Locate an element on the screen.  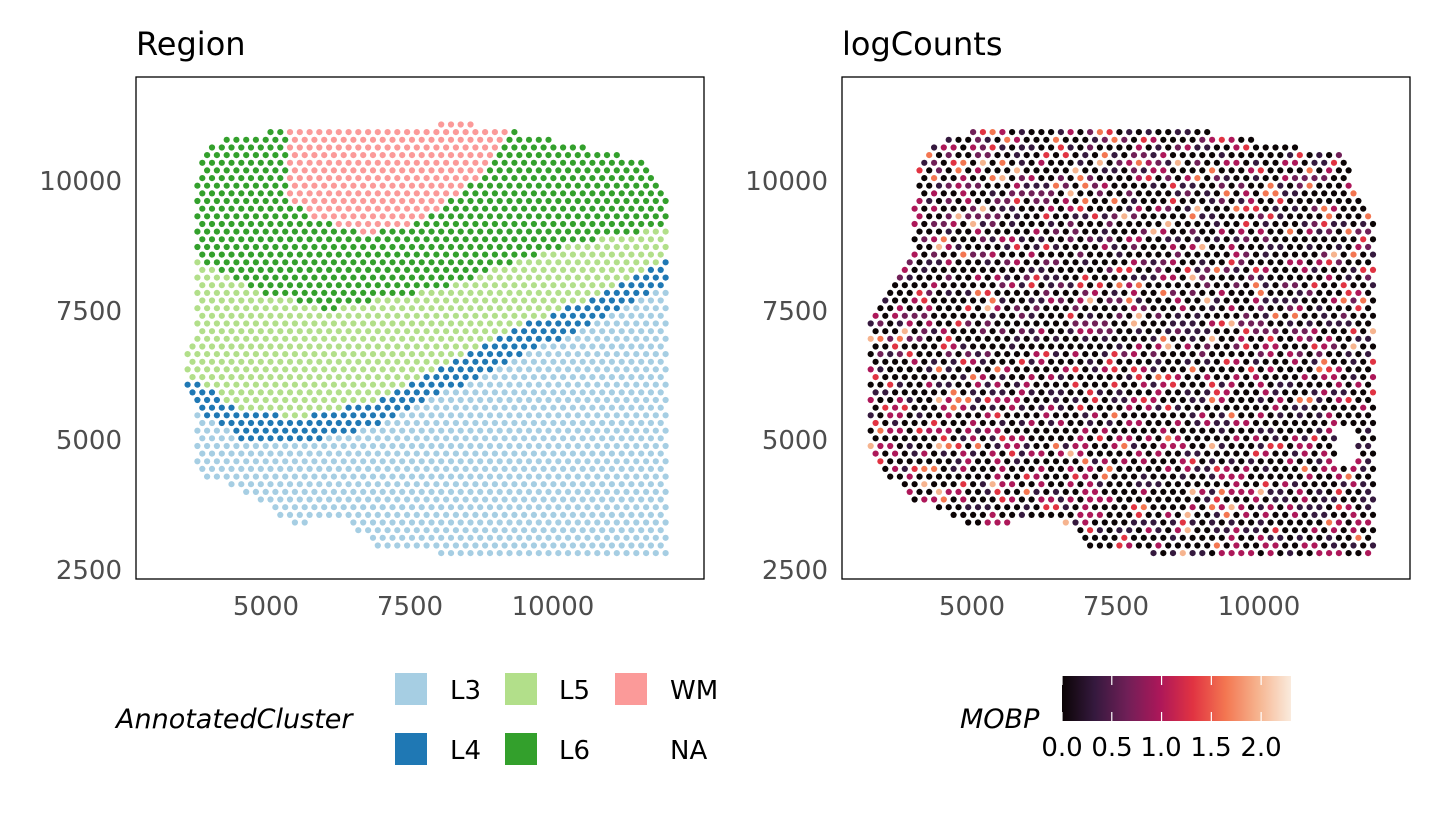
logcounts-point-2038 is located at coordinates (1231, 231).